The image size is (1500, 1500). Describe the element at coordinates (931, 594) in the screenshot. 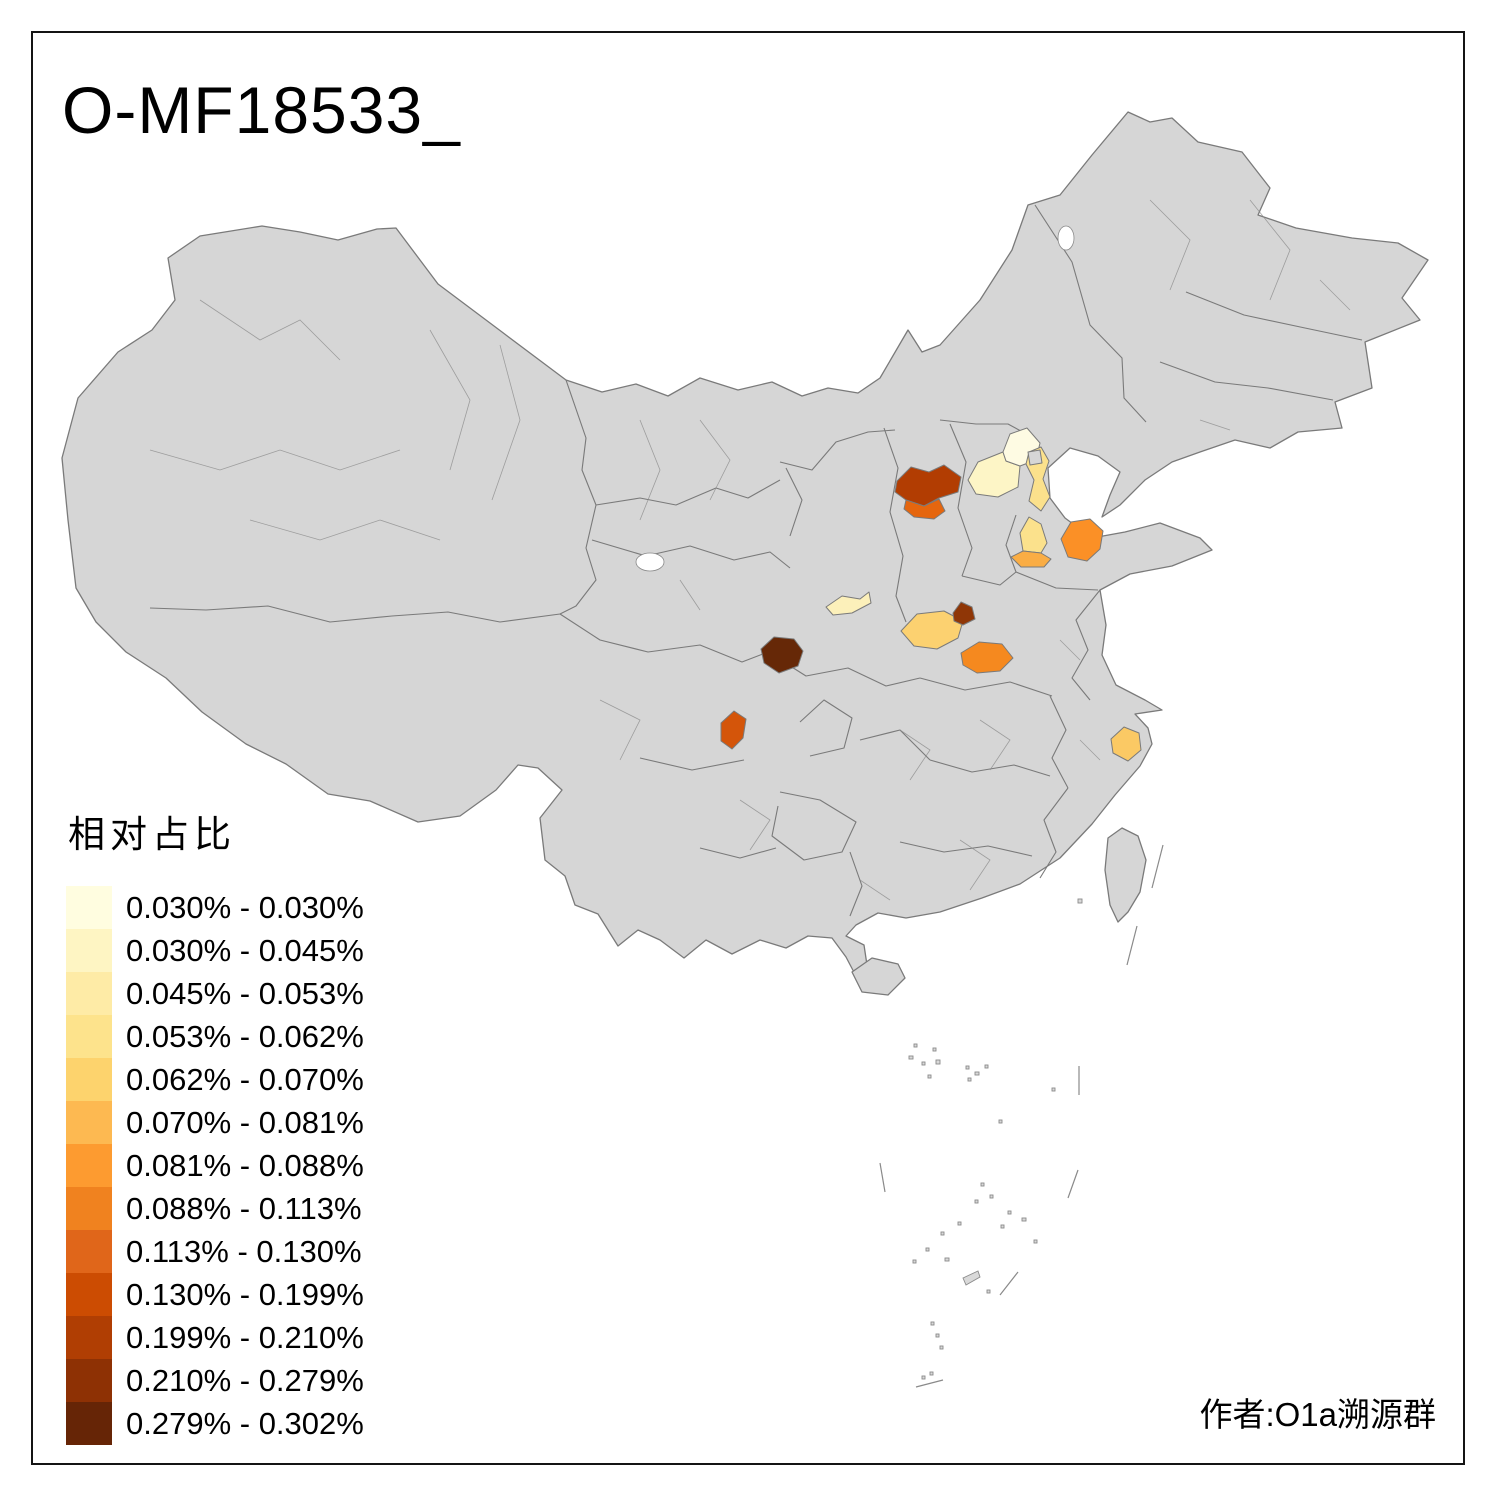

I see `colored-regions` at that location.